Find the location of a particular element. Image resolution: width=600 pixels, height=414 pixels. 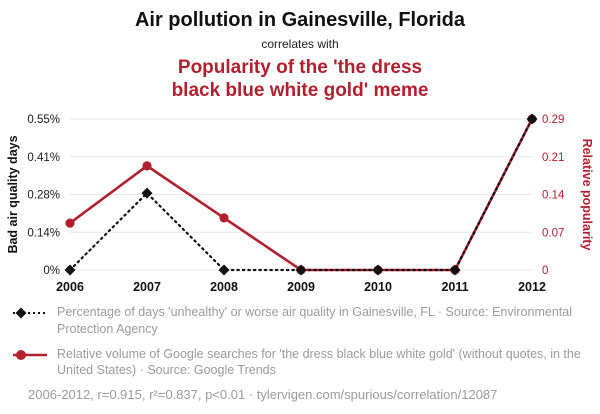

secondary-title-line2: black blue white gold' meme is located at coordinates (300, 91).